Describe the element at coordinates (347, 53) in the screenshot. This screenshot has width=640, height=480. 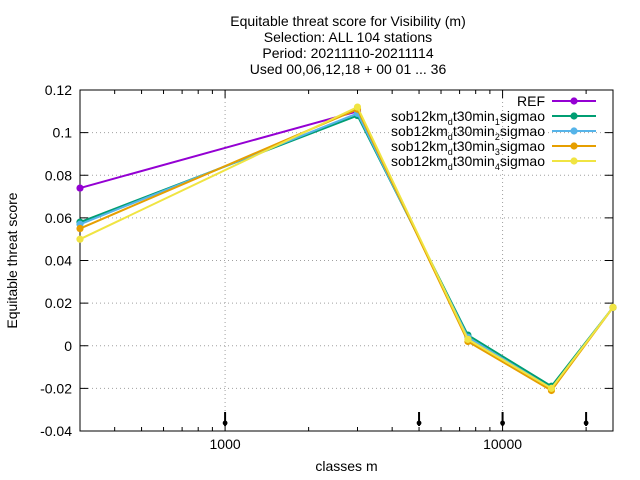
I see `title-line-3: Period: 20211110-20211114` at that location.